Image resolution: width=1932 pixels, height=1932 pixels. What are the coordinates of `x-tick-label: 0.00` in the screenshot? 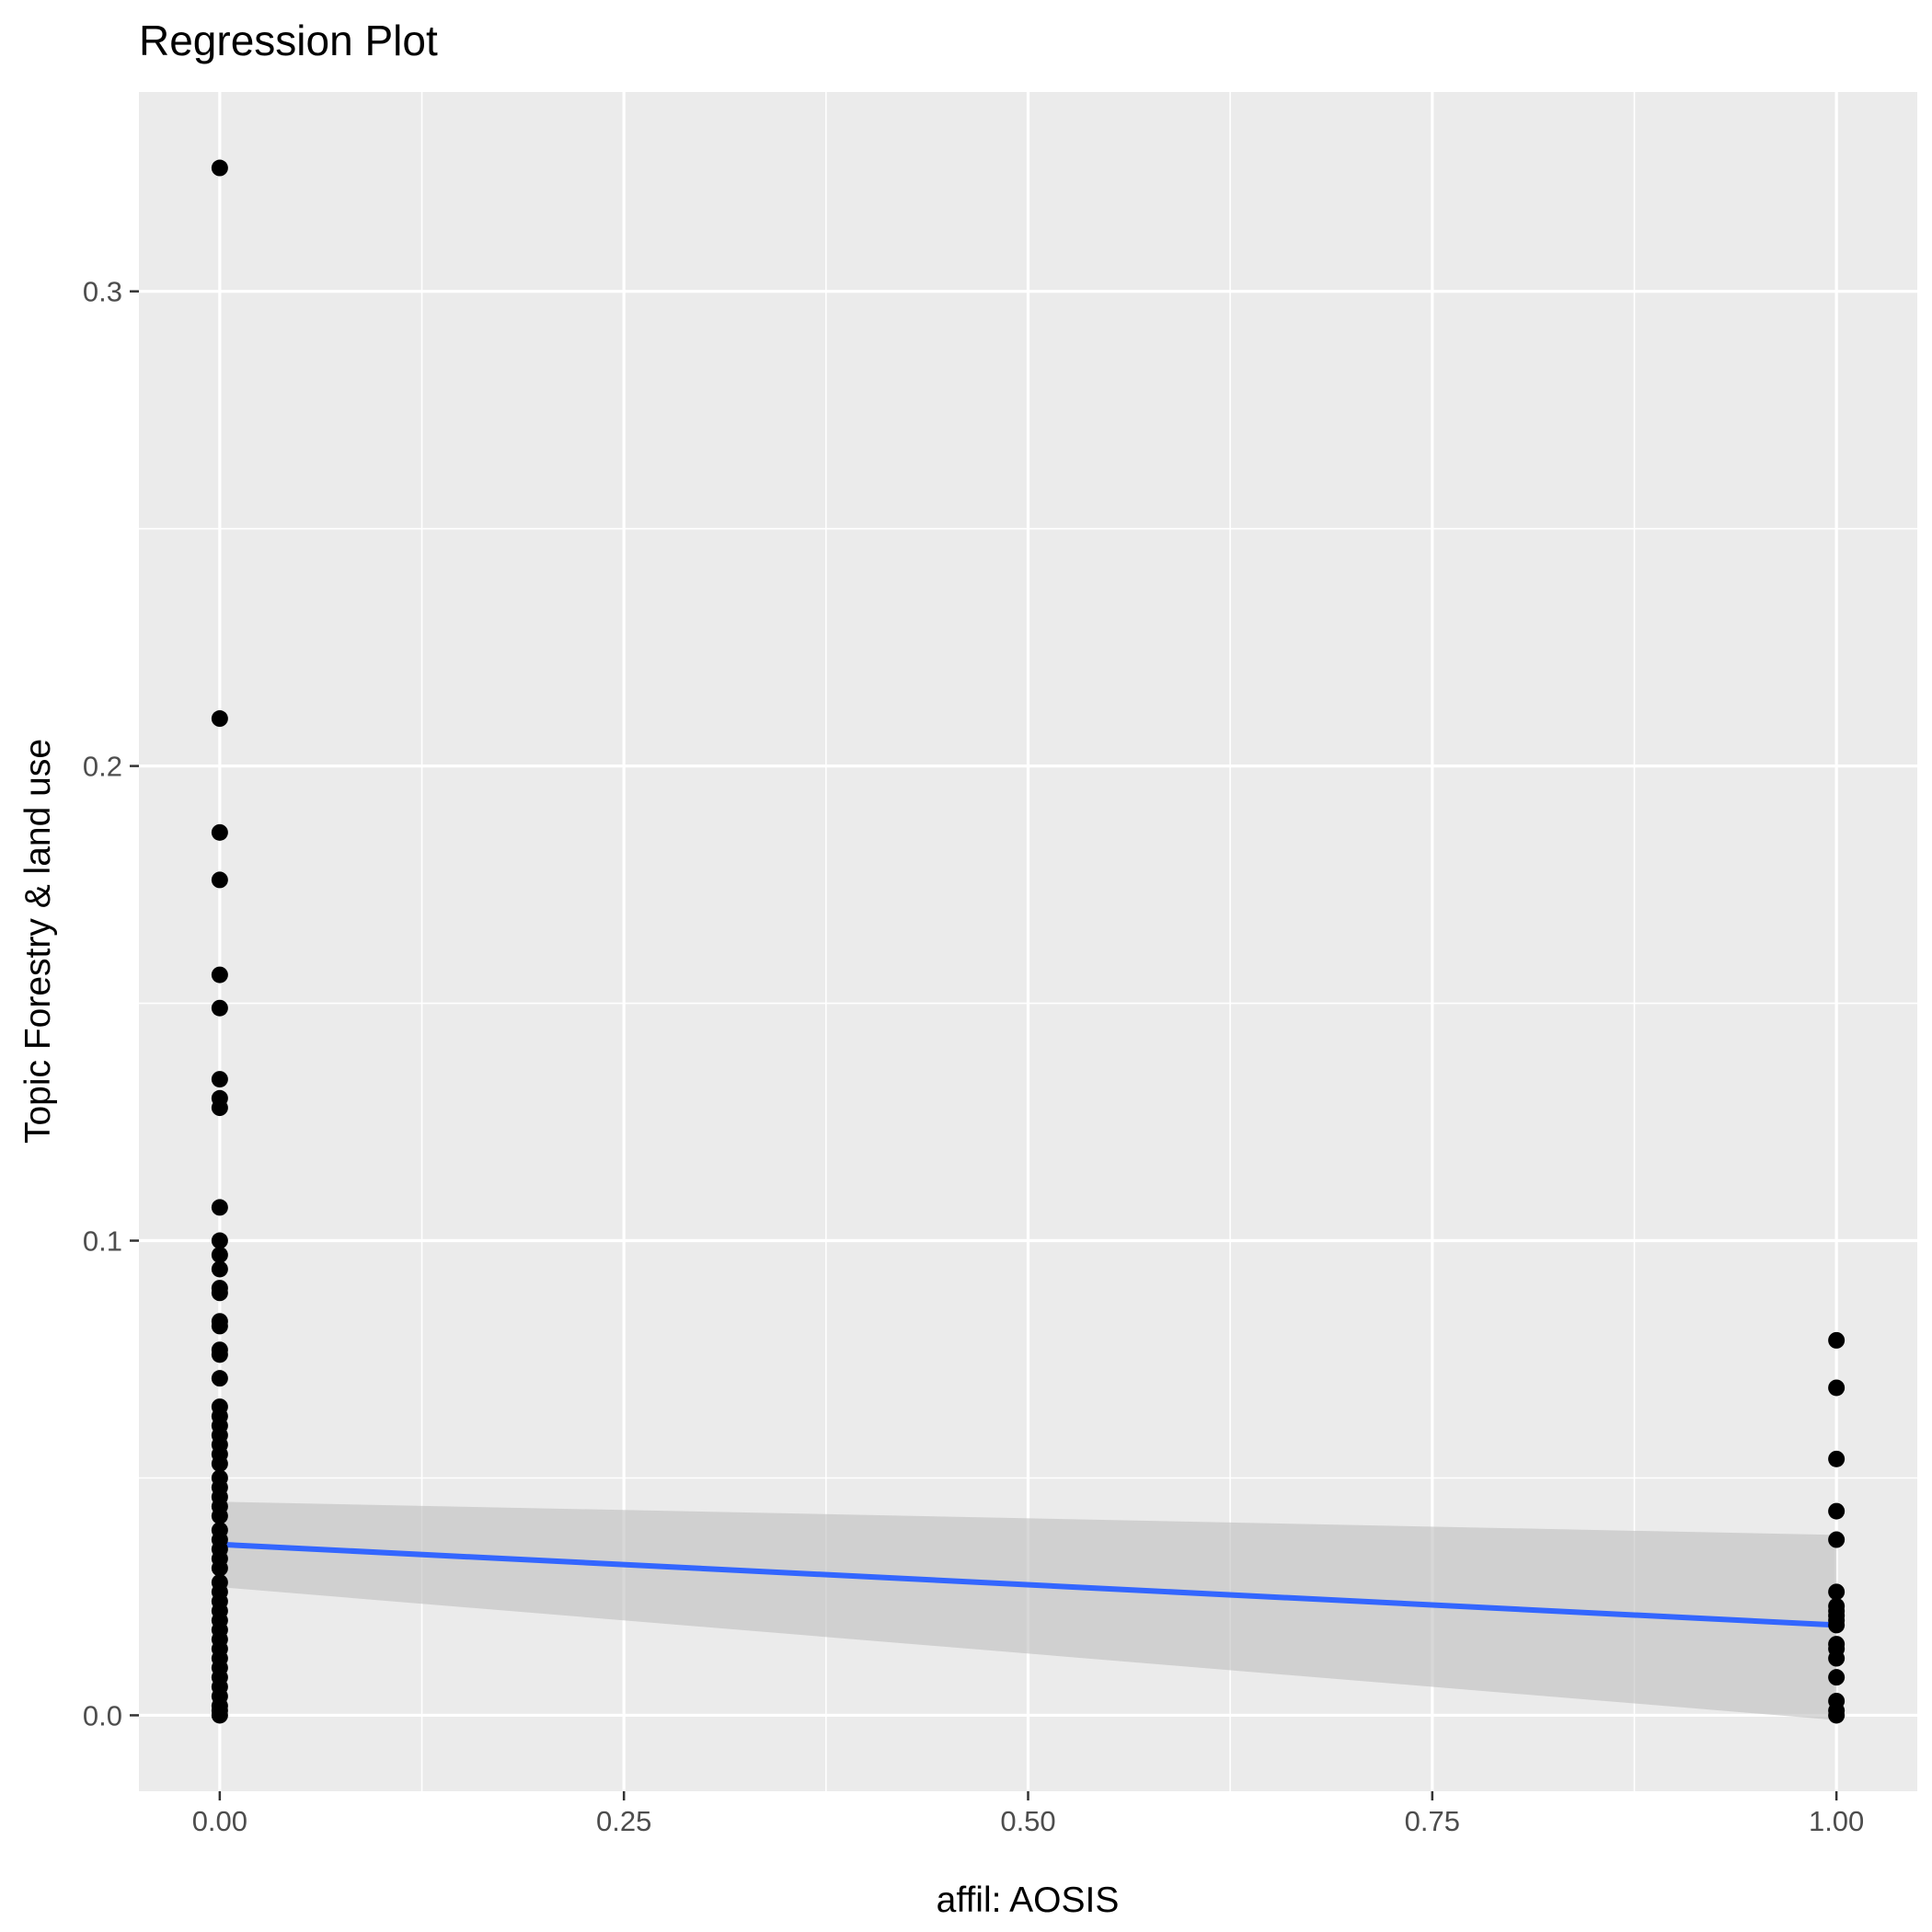 It's located at (219, 1821).